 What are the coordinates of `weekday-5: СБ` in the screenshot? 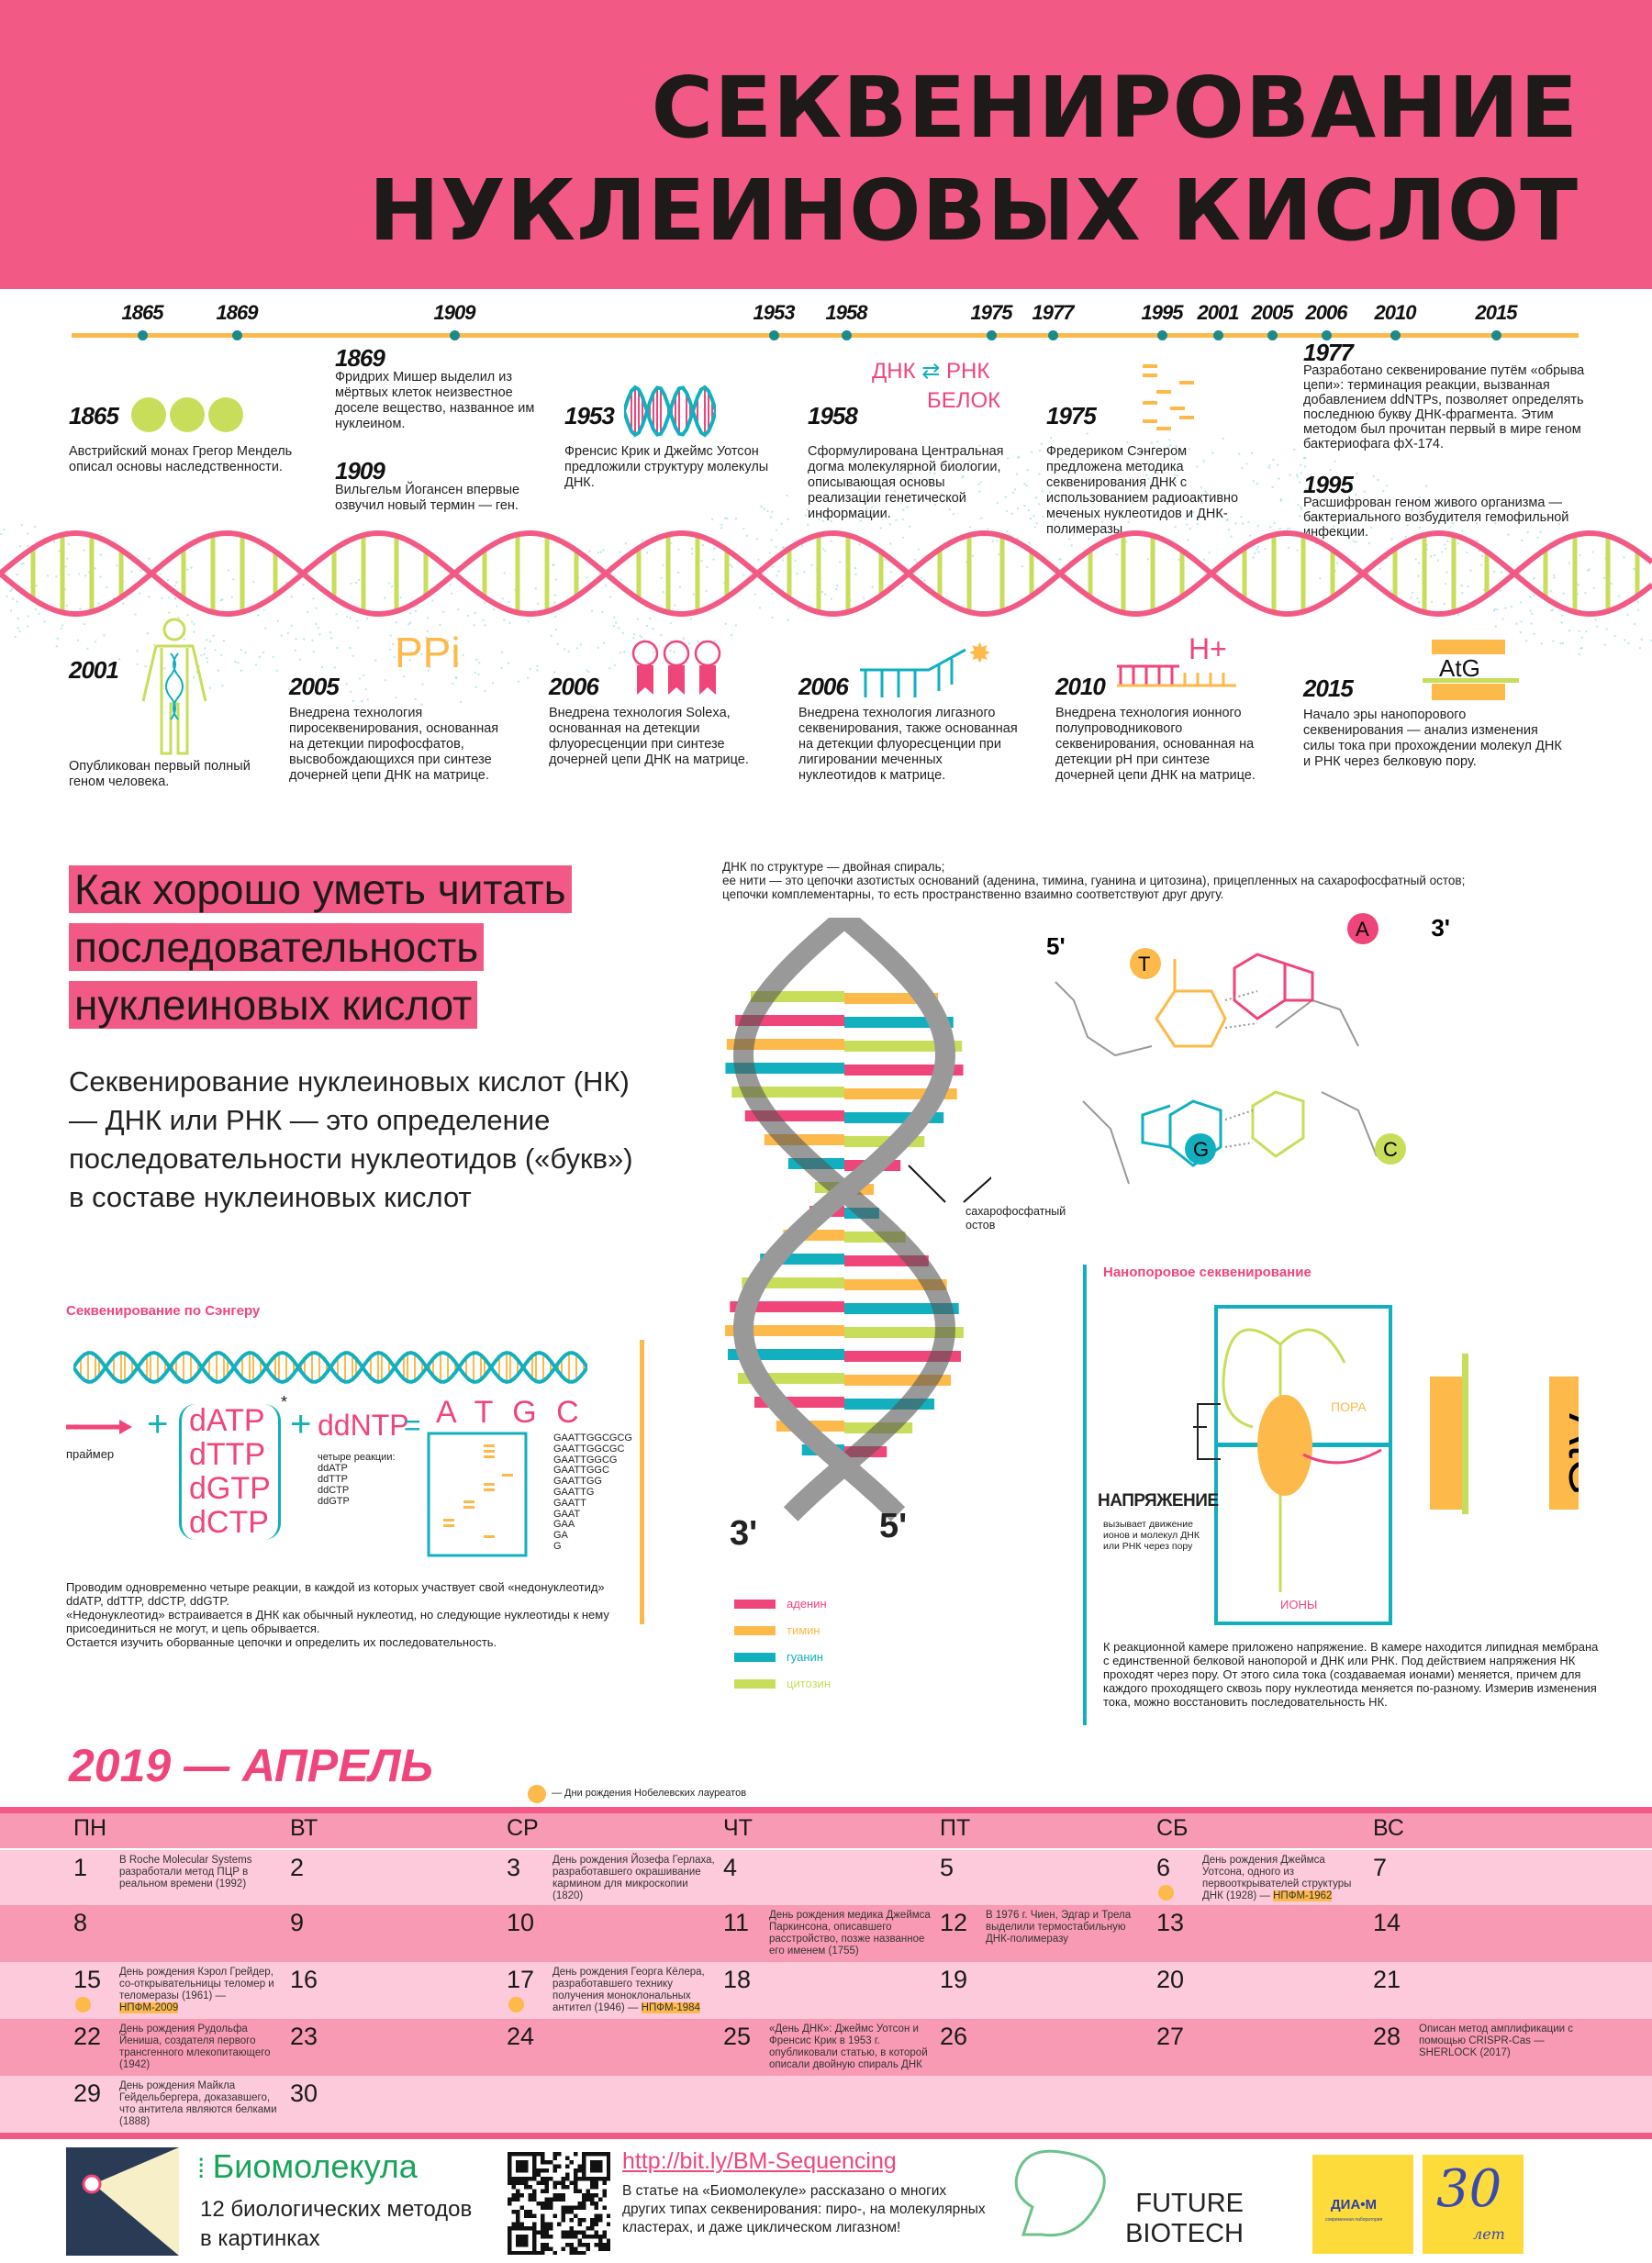 It's located at (1172, 1828).